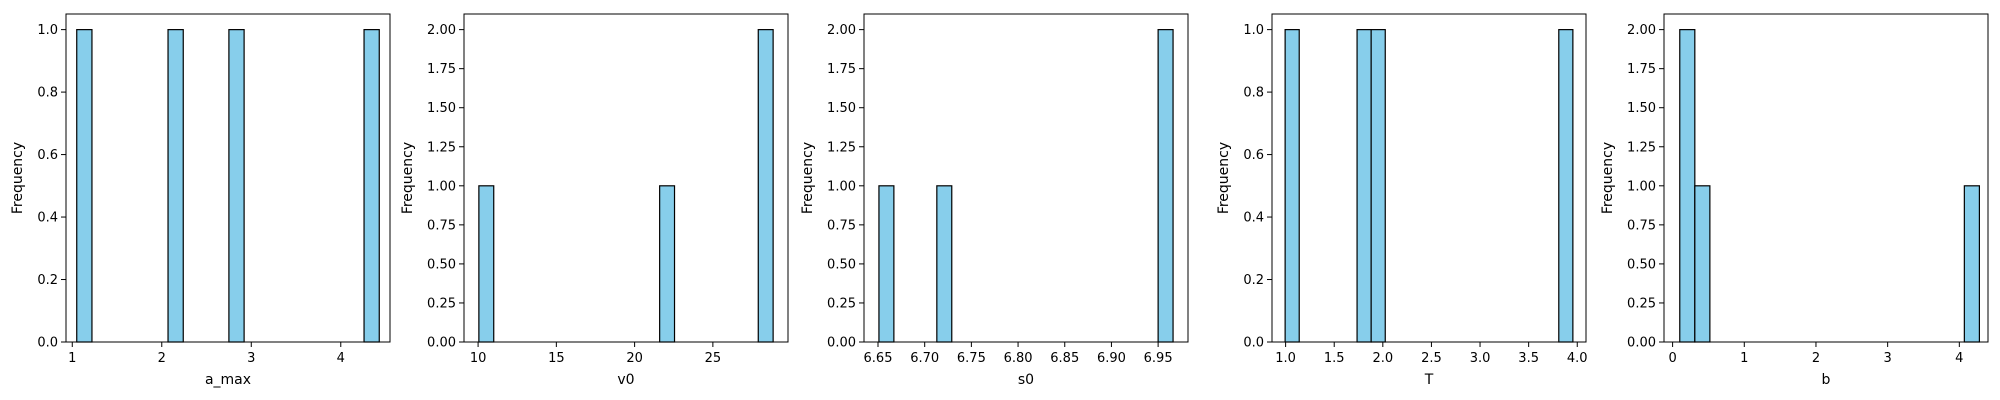  What do you see at coordinates (1429, 380) in the screenshot?
I see `x-axis-label: T` at bounding box center [1429, 380].